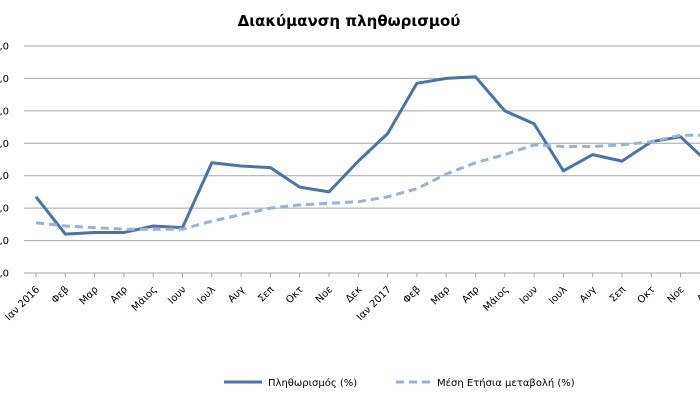 This screenshot has width=700, height=401. What do you see at coordinates (399, 383) in the screenshot?
I see `legend: Πληθωρισμός (%) Μέση Ετήσια μεταβολή (%)` at bounding box center [399, 383].